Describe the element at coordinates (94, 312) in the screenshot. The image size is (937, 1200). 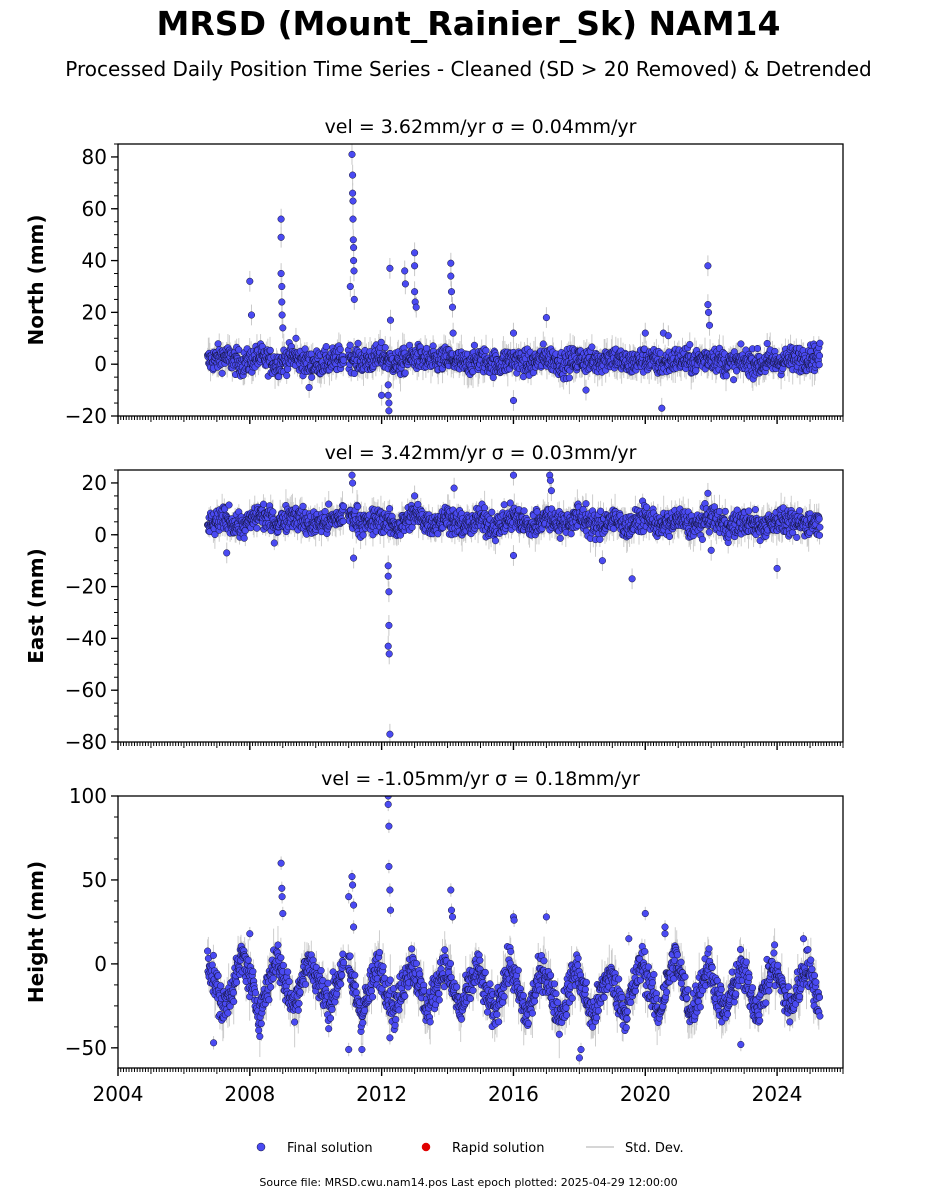
I see `y-tick-label: 20` at that location.